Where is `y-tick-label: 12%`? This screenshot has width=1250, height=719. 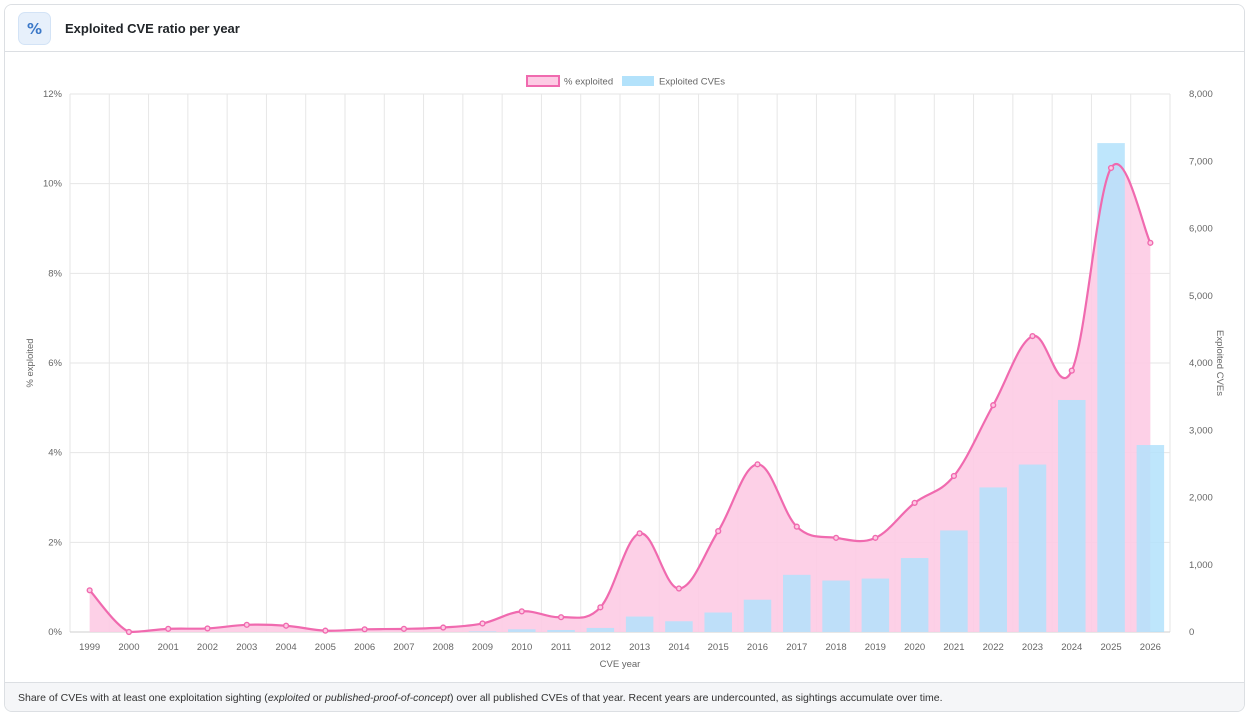 y-tick-label: 12% is located at coordinates (53, 94).